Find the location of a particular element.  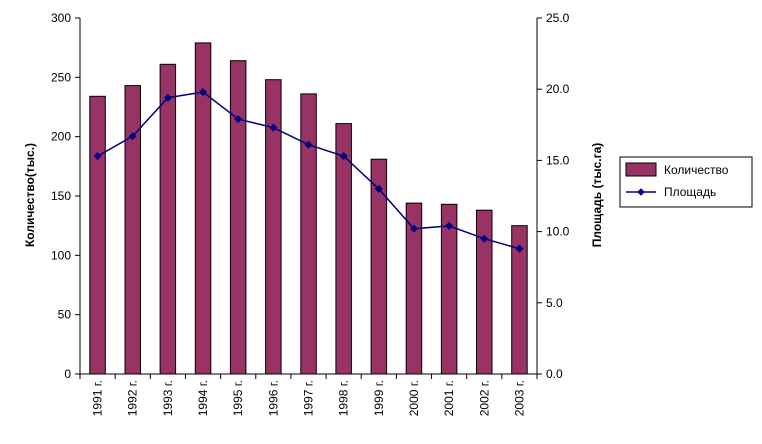

x-tick-label: 2001 г. is located at coordinates (449, 398).